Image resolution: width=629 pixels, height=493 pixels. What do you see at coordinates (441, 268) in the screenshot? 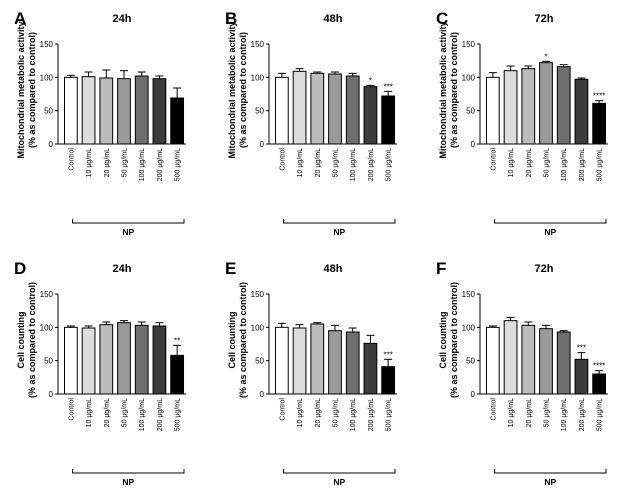
I see `panel-letter: F` at bounding box center [441, 268].